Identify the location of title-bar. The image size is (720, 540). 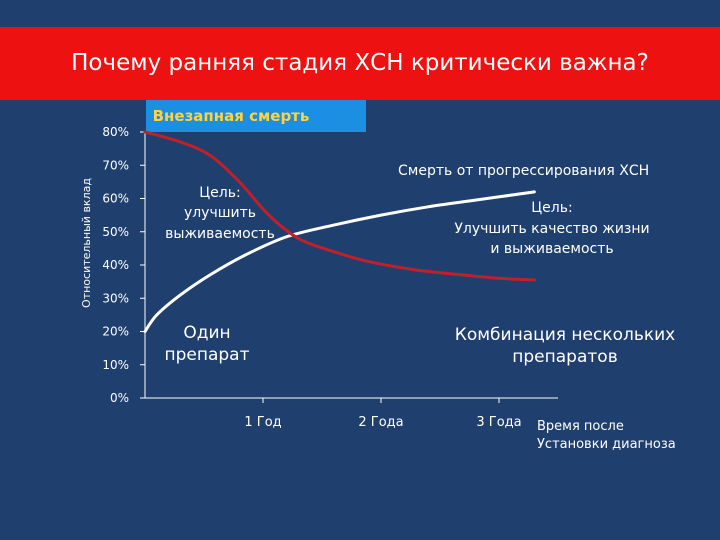
(360, 63).